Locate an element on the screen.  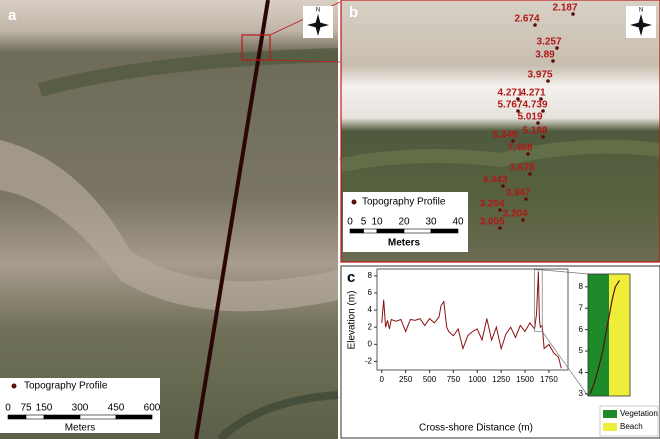
point-label: 4.739 is located at coordinates (534, 105).